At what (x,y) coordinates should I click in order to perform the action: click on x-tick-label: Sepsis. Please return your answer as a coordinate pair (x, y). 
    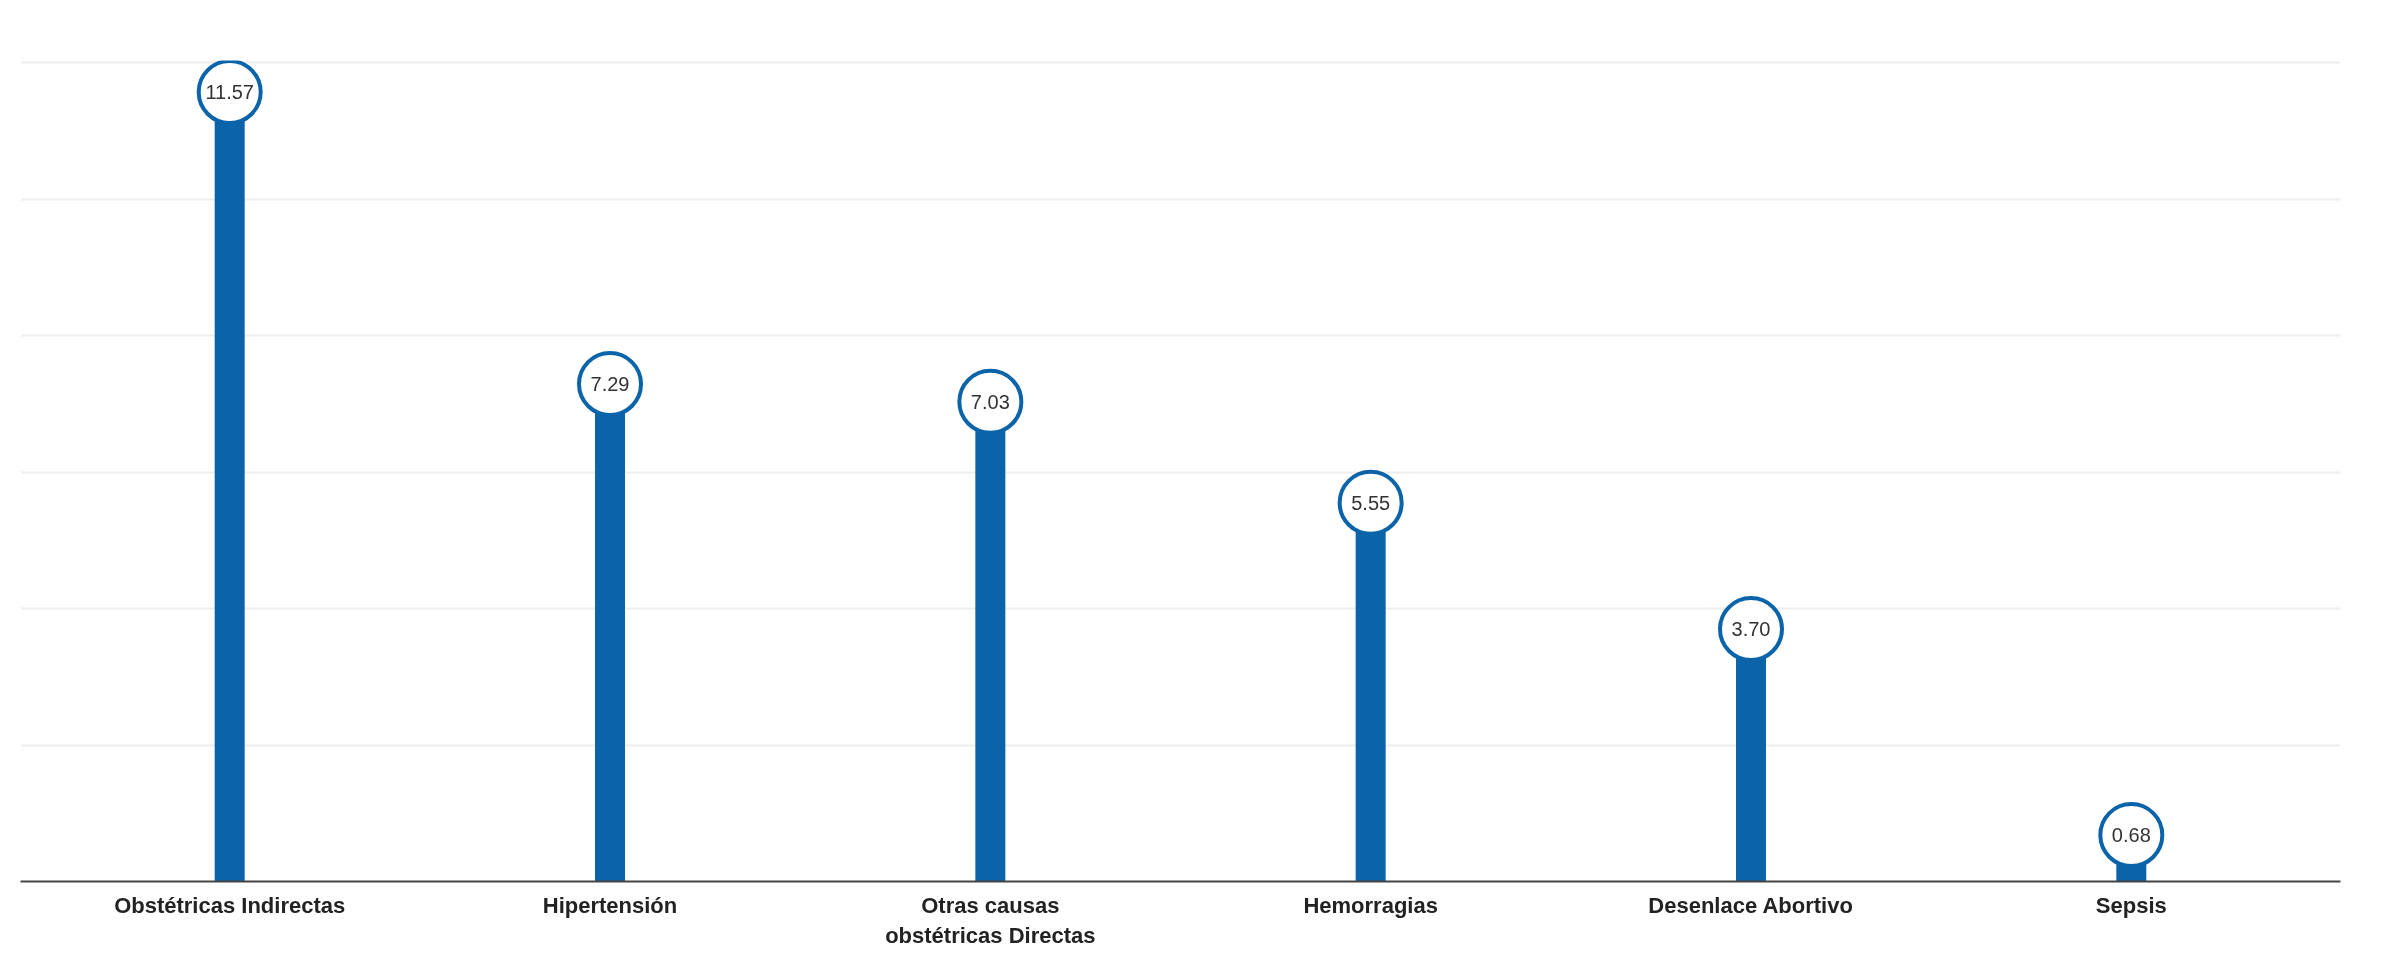
    Looking at the image, I should click on (2131, 905).